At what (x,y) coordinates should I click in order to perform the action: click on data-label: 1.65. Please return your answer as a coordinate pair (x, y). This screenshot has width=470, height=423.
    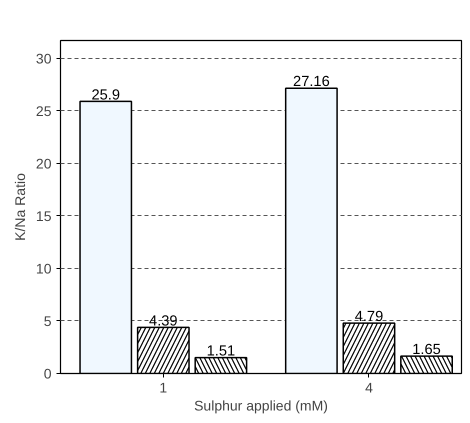
    Looking at the image, I should click on (426, 350).